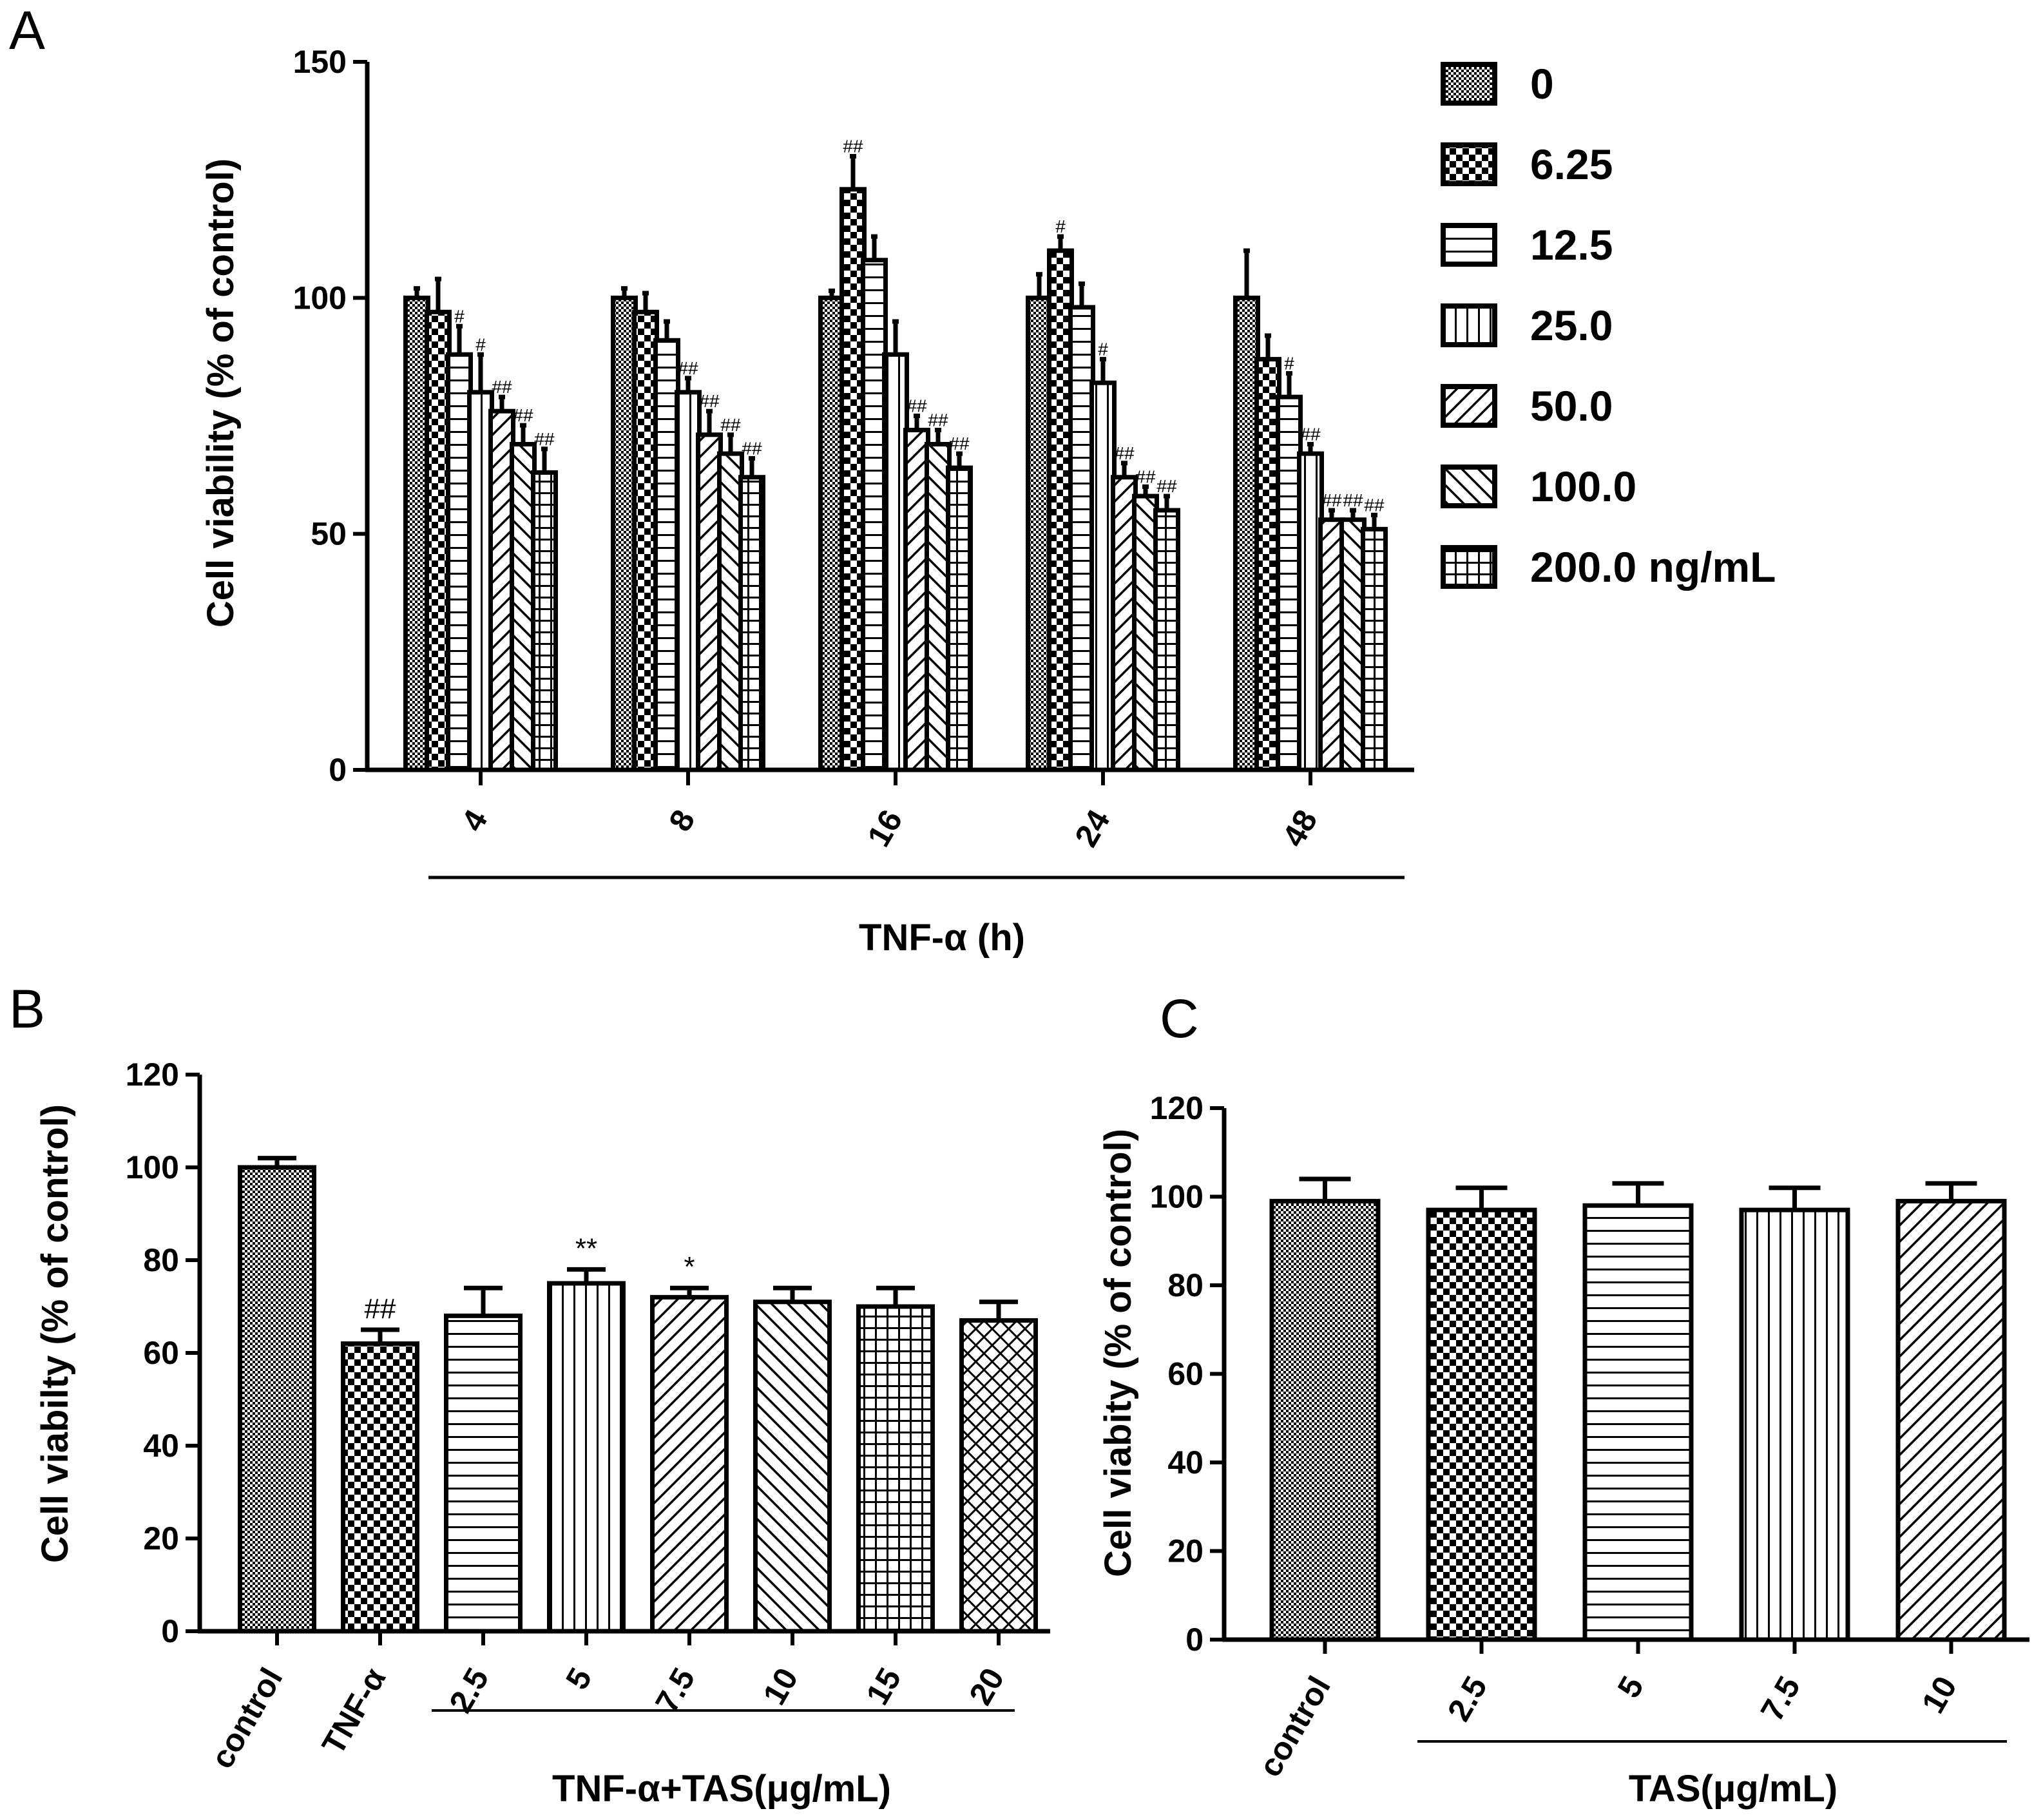  Describe the element at coordinates (1300, 829) in the screenshot. I see `panel-a-x-tick-label: 48` at that location.